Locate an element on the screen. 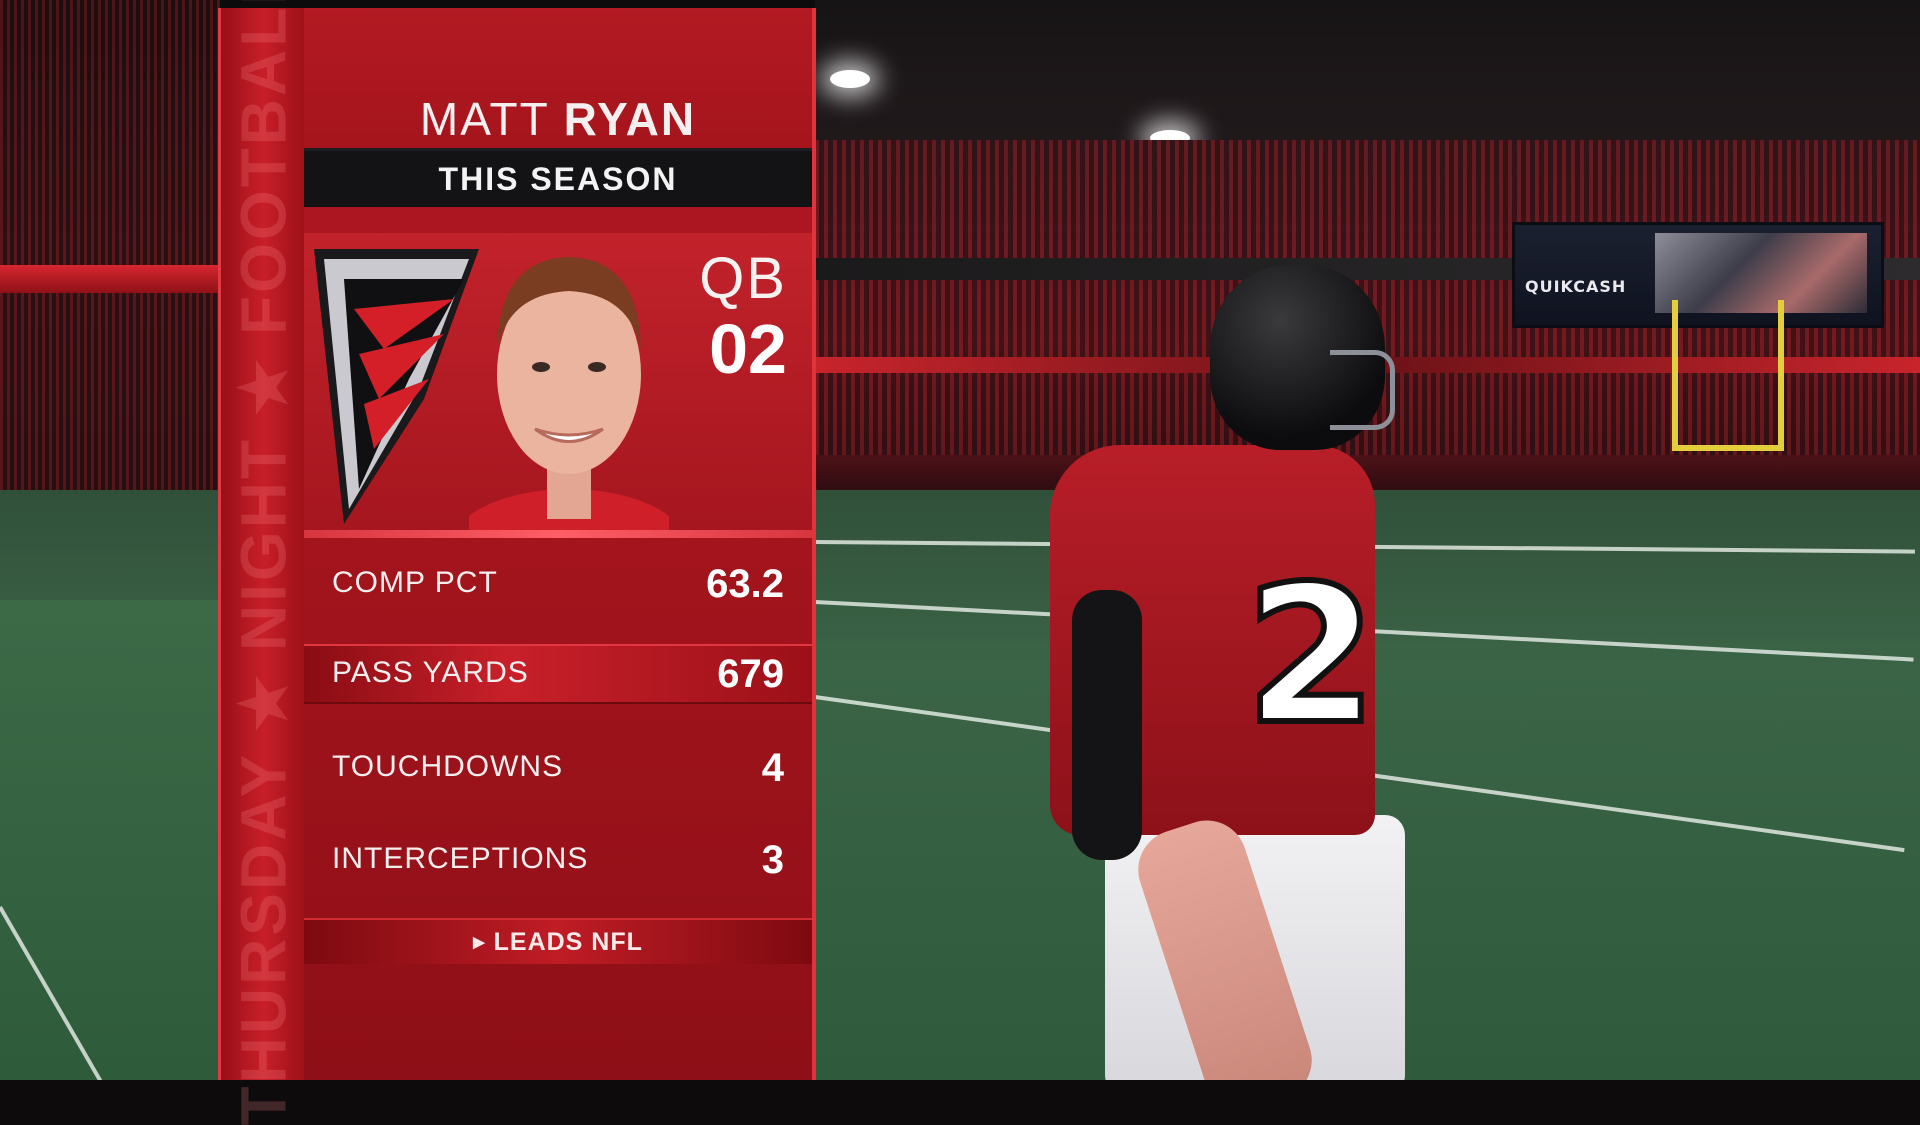 Image resolution: width=1920 pixels, height=1125 pixels. jersey-number-on-field: 2 is located at coordinates (1311, 655).